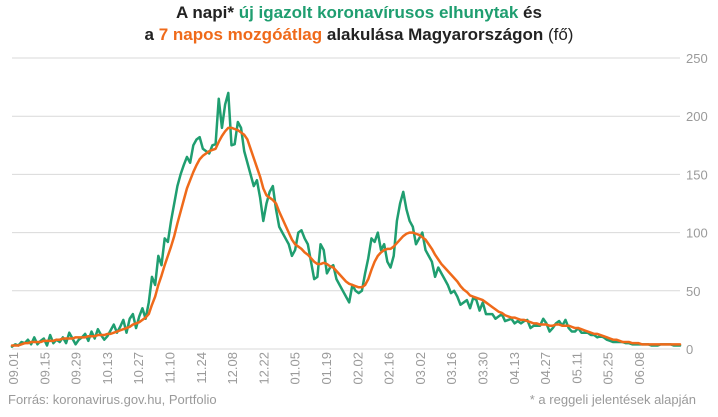  What do you see at coordinates (451, 368) in the screenshot?
I see `x-tick-label: 03.16` at bounding box center [451, 368].